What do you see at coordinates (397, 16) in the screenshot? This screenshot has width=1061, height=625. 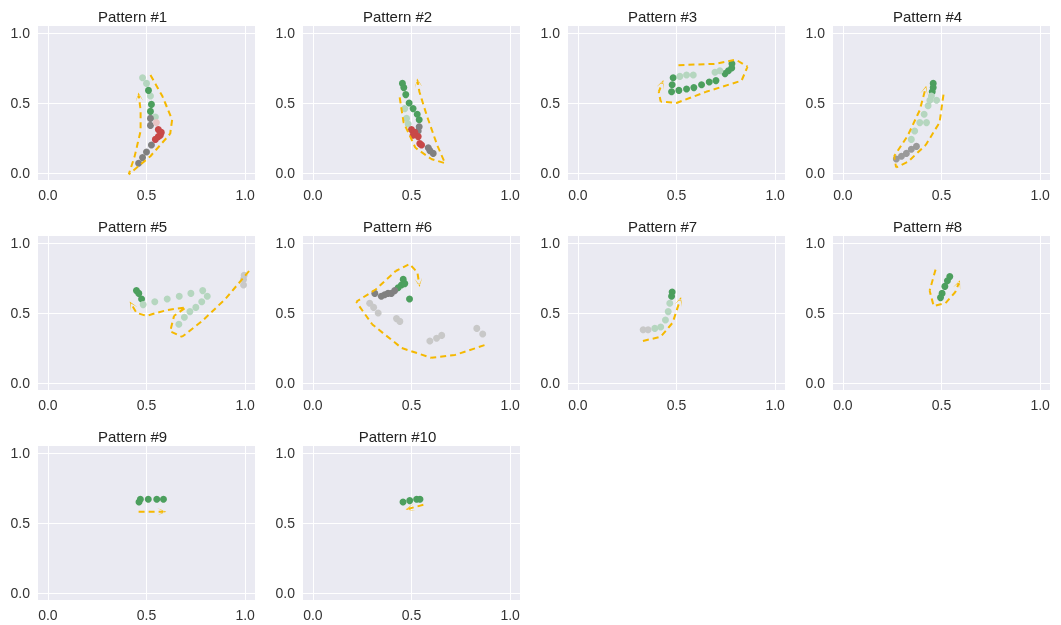 I see `chart-title: Pattern #2` at bounding box center [397, 16].